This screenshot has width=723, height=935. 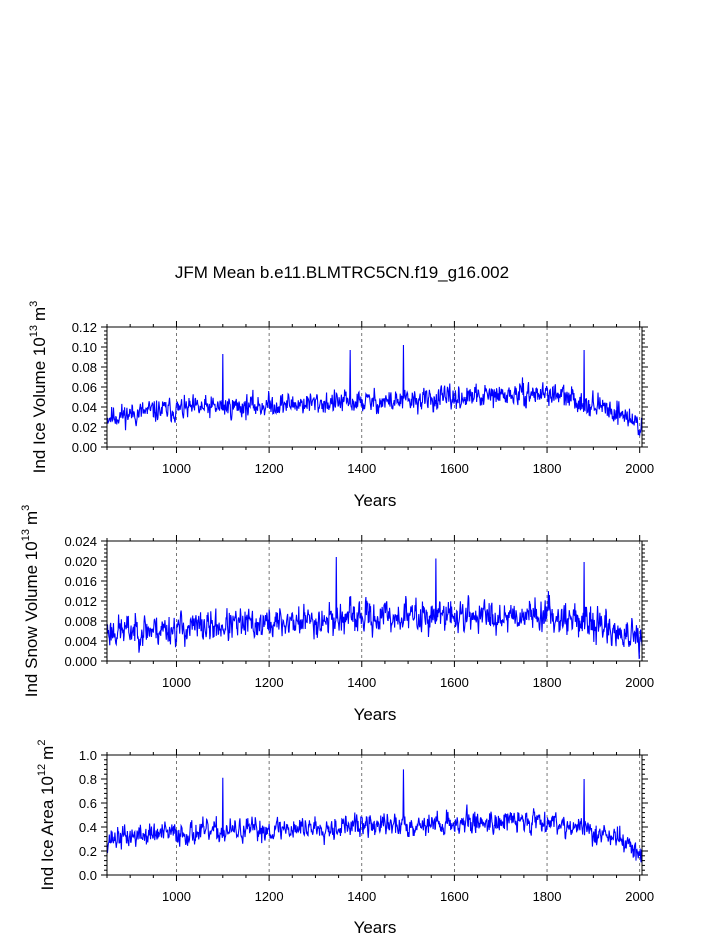 I want to click on ice-area-grid, so click(x=408, y=815).